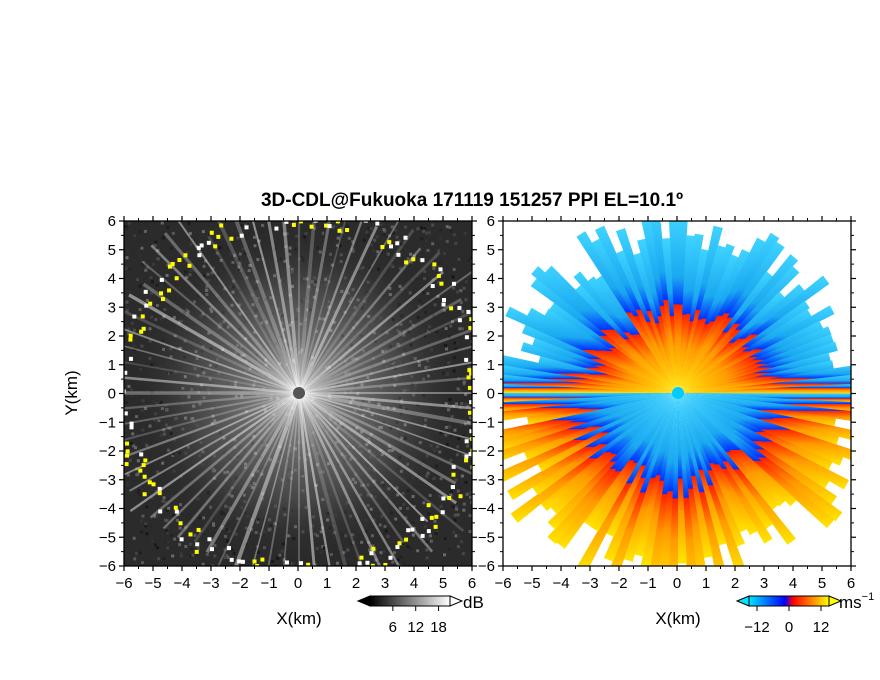  What do you see at coordinates (742, 601) in the screenshot?
I see `right-colorbar-low-arrow` at bounding box center [742, 601].